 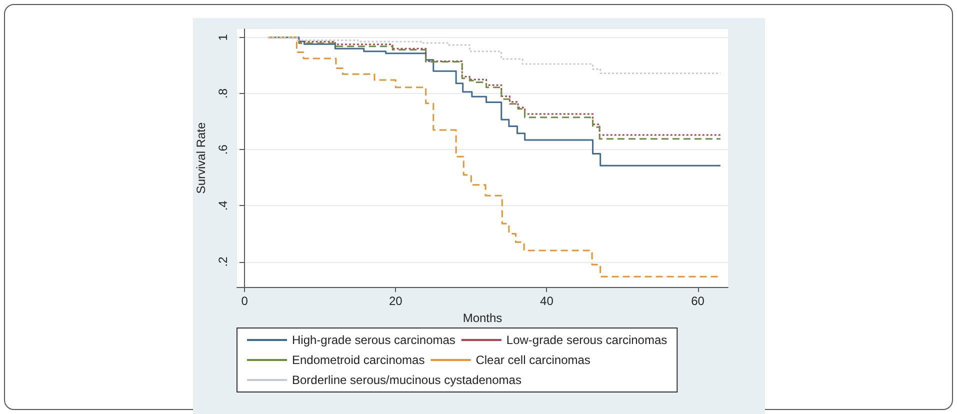 I want to click on x-tick-label: 40, so click(x=547, y=301).